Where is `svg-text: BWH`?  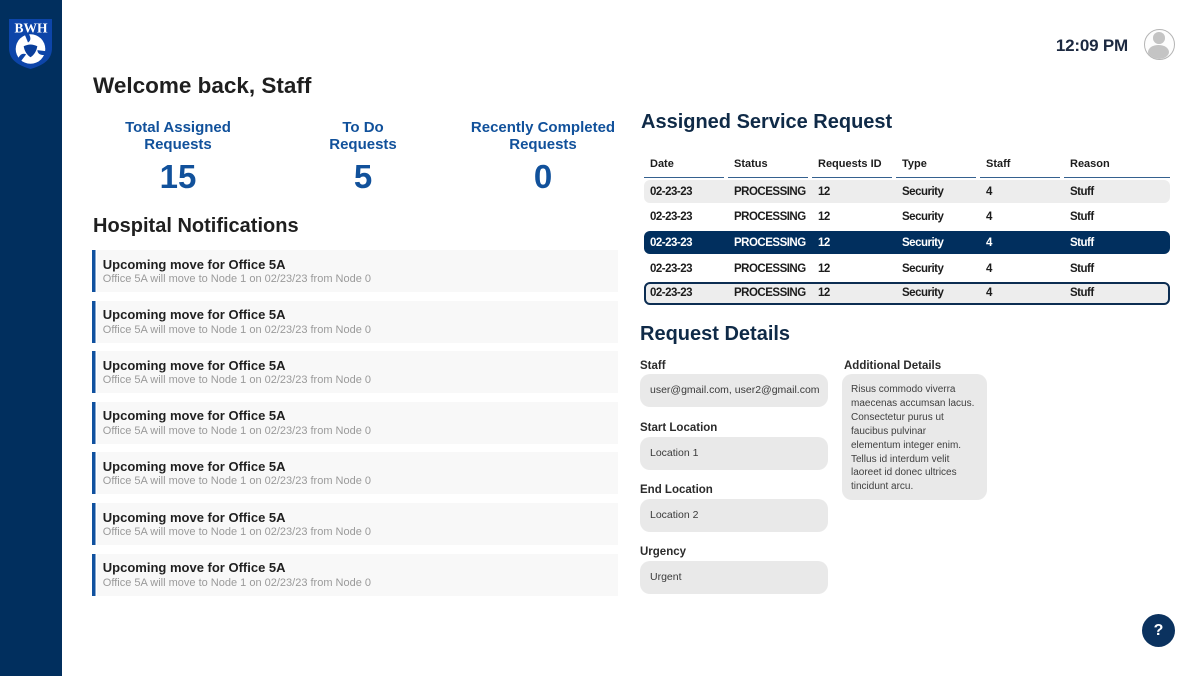
svg-text: BWH is located at coordinates (31, 28).